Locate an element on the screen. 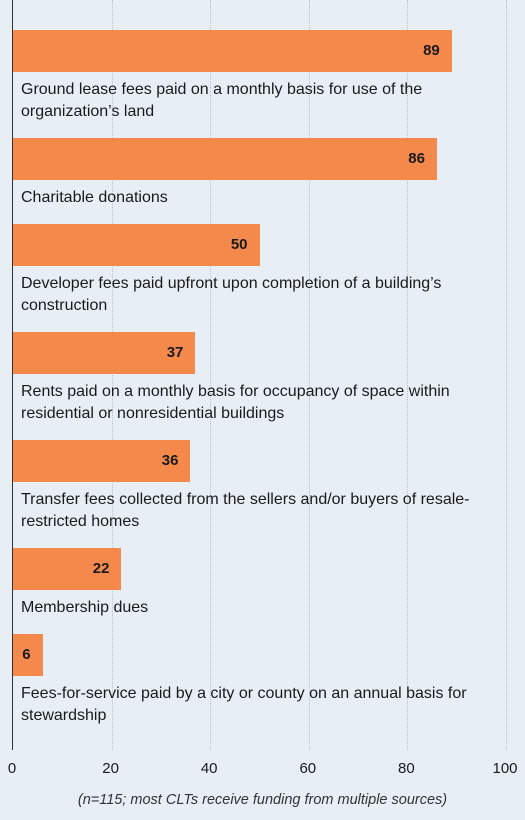 This screenshot has width=525, height=820. value-label: 37 is located at coordinates (175, 352).